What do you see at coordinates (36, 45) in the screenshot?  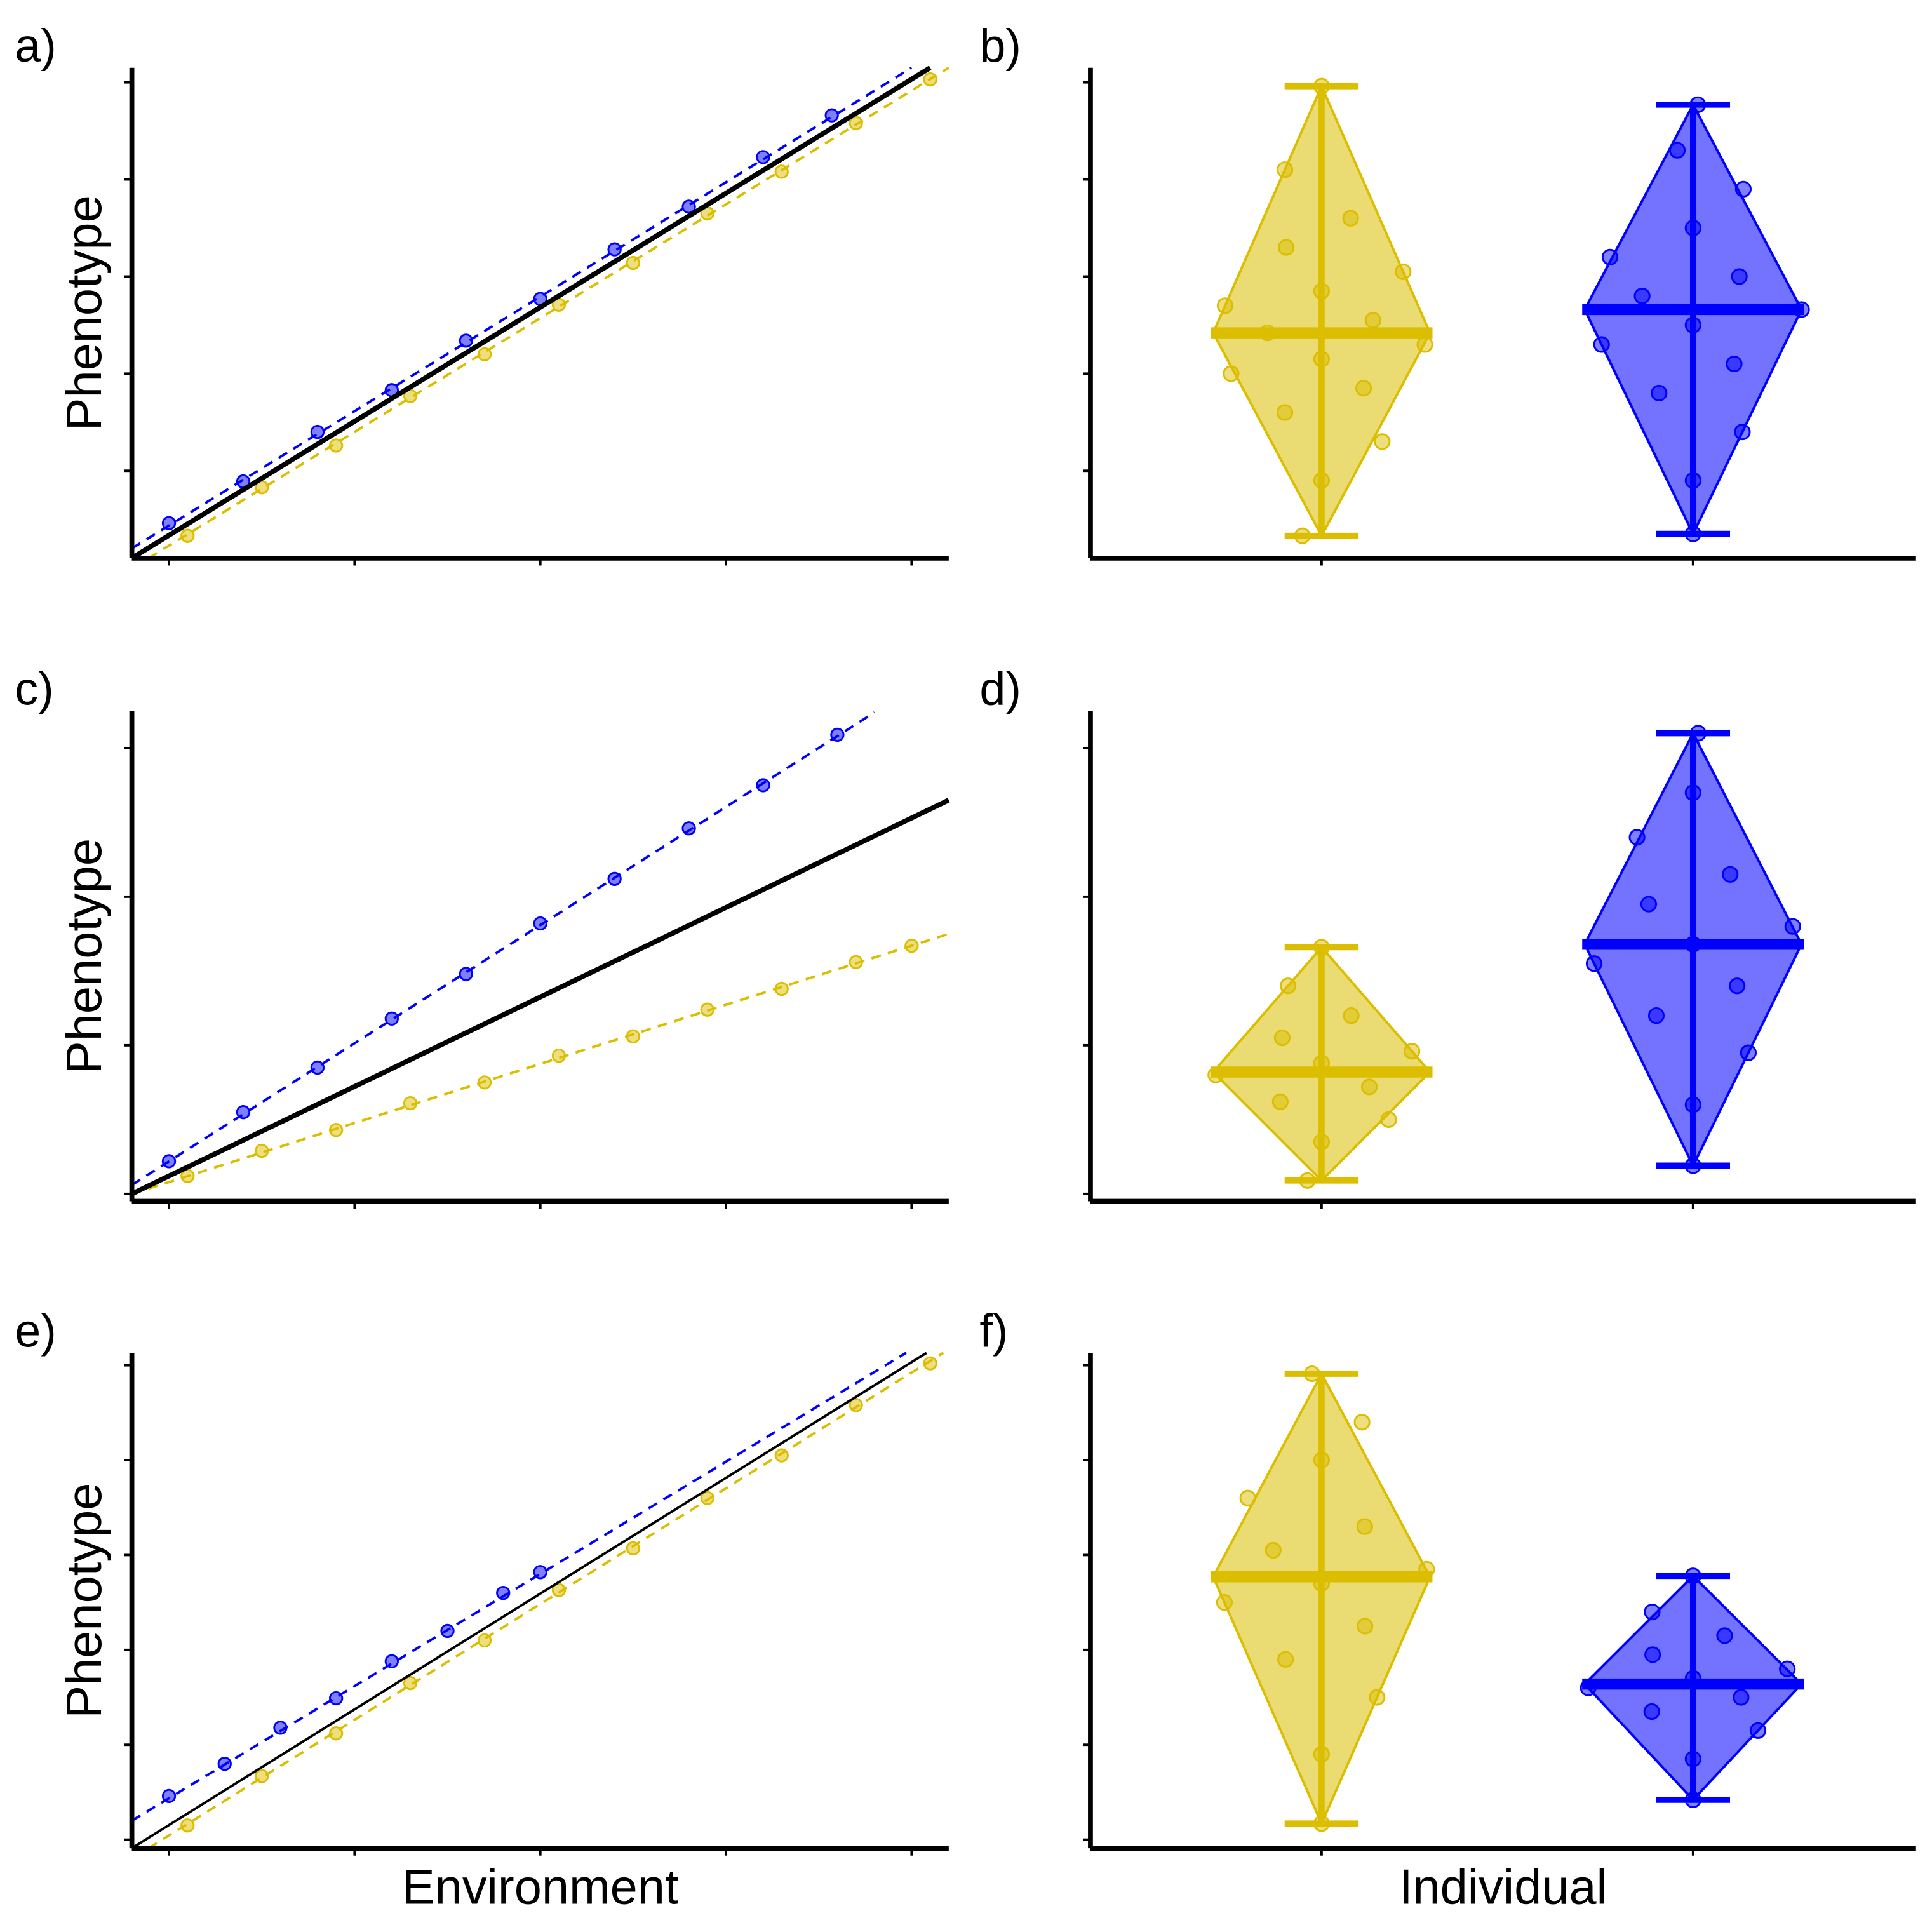 I see `panel-label: a)` at bounding box center [36, 45].